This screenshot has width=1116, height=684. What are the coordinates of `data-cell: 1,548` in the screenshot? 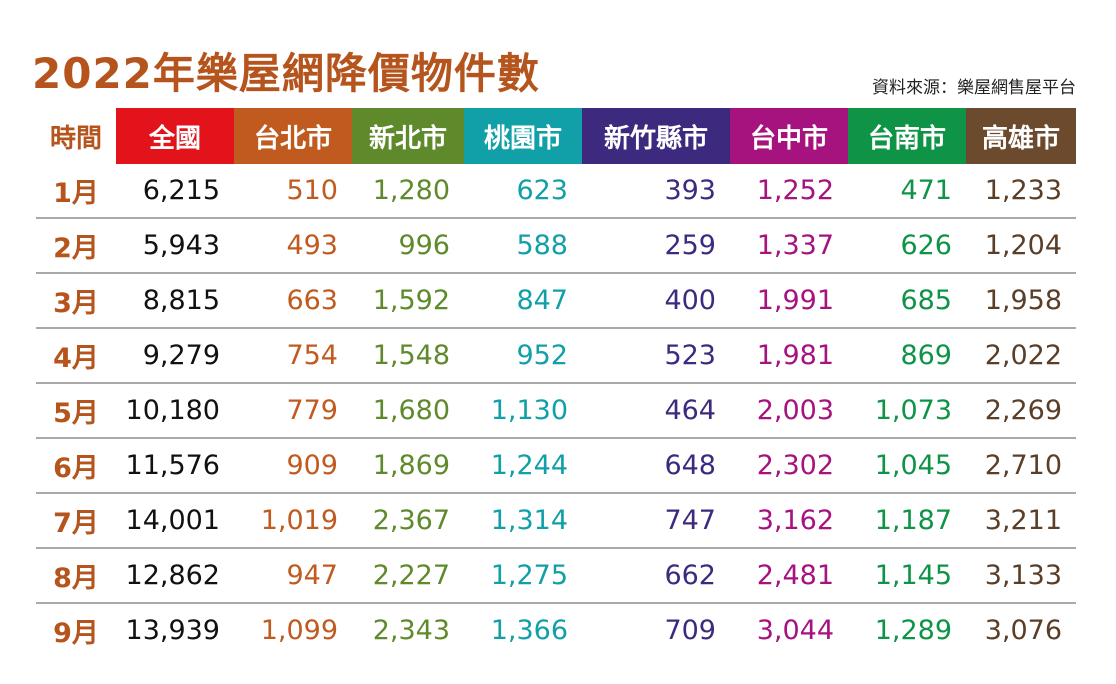 It's located at (408, 356).